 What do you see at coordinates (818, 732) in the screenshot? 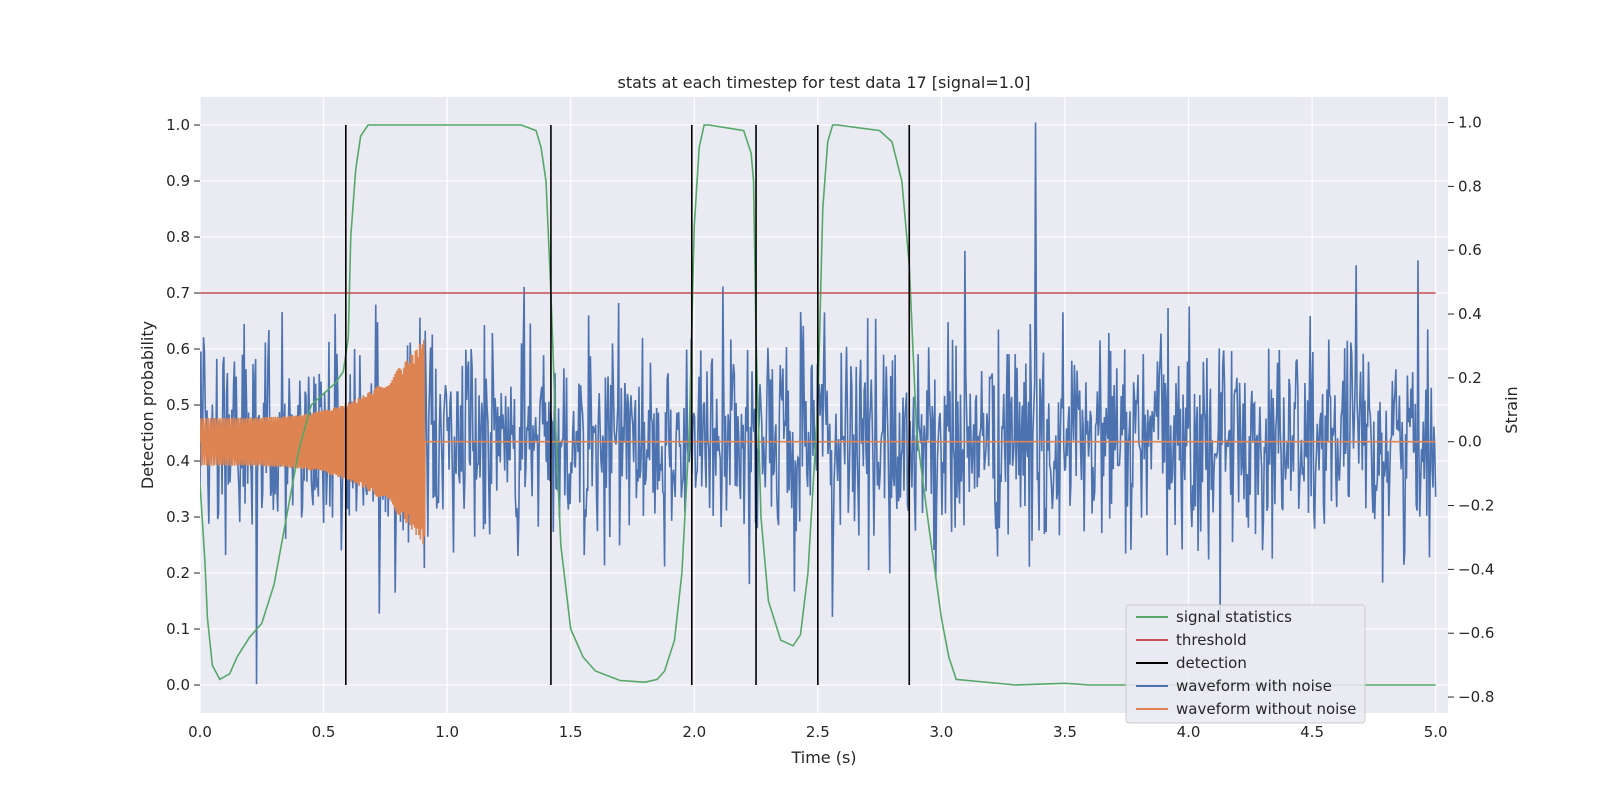
I see `x-tick-label: 2.5` at bounding box center [818, 732].